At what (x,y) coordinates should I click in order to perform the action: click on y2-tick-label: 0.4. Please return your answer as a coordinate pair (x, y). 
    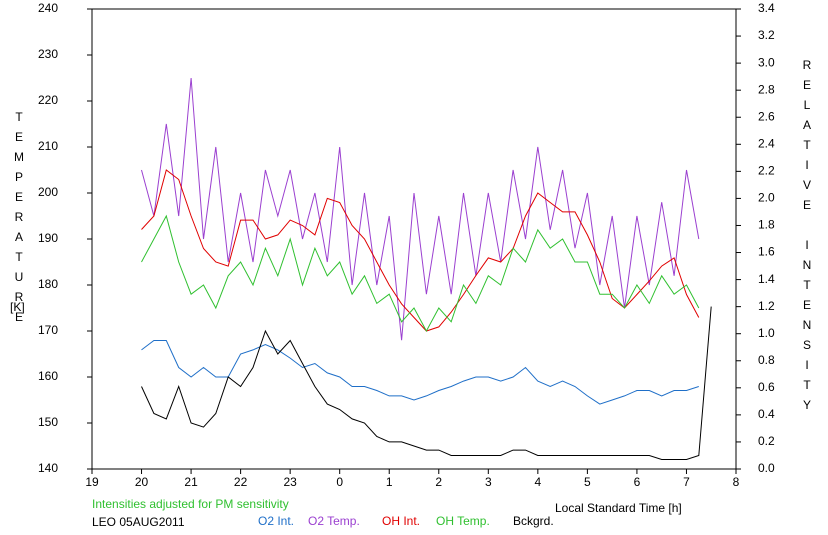
    Looking at the image, I should click on (766, 414).